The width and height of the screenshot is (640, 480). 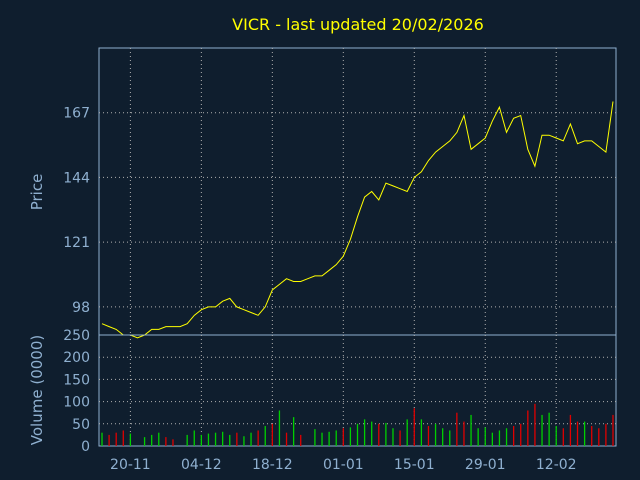 What do you see at coordinates (76, 211) in the screenshot?
I see `price-y-ticks: 98 121 144 167` at bounding box center [76, 211].